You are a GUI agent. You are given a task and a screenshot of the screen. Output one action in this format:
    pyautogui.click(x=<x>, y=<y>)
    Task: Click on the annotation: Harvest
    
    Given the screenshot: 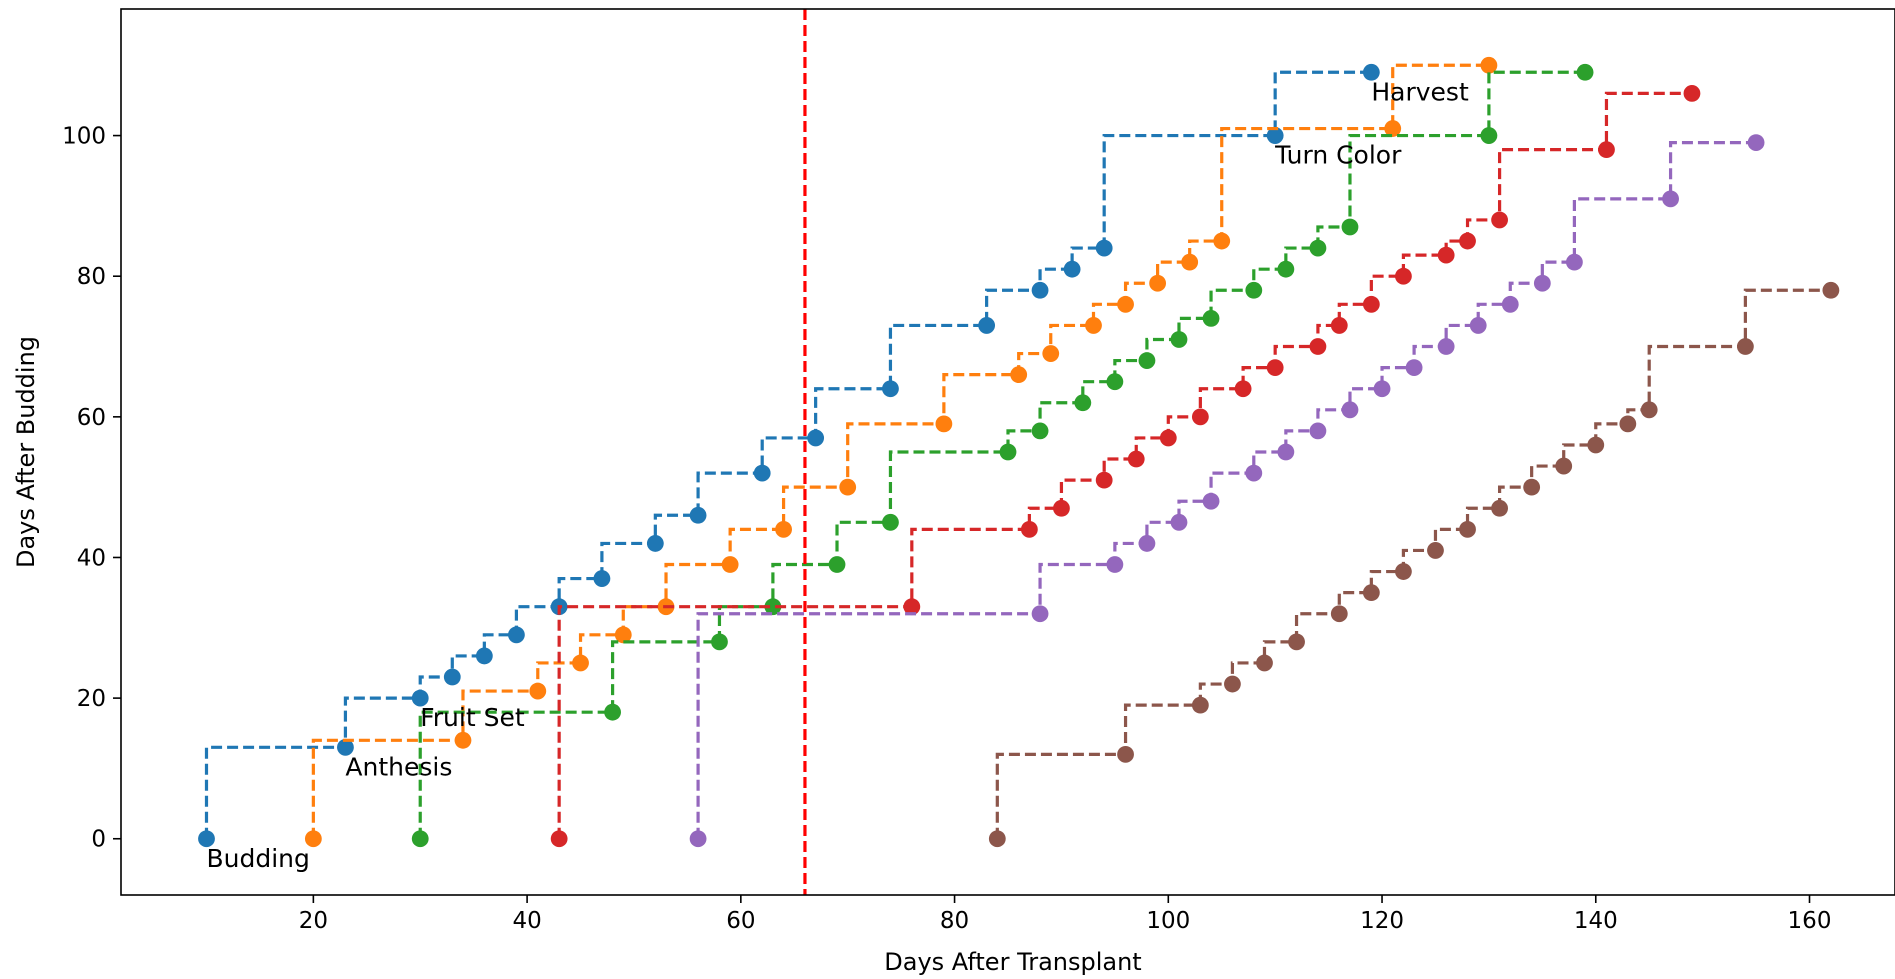 What is the action you would take?
    pyautogui.click(x=1420, y=91)
    